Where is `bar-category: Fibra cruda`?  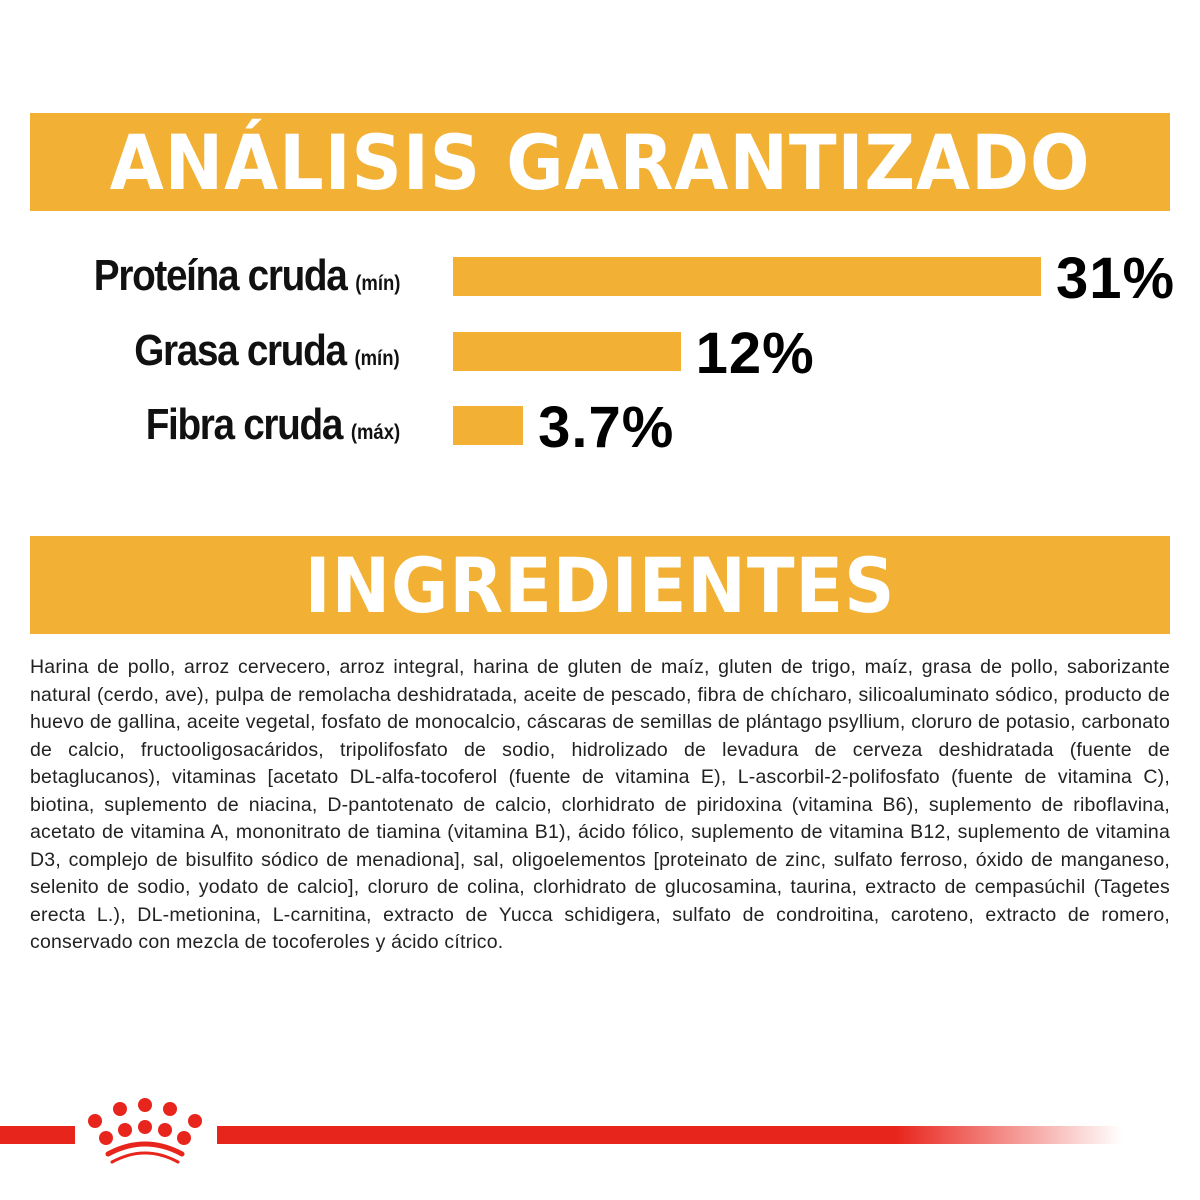
bar-category: Fibra cruda is located at coordinates (244, 424).